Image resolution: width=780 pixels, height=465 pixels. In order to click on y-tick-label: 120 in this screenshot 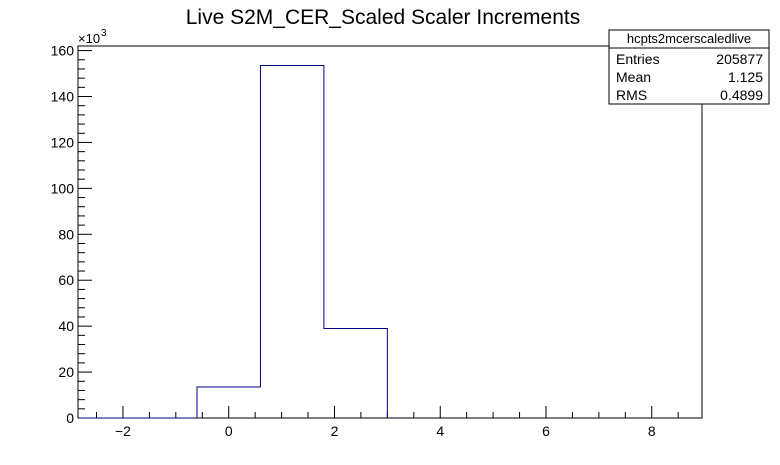, I will do `click(63, 142)`.